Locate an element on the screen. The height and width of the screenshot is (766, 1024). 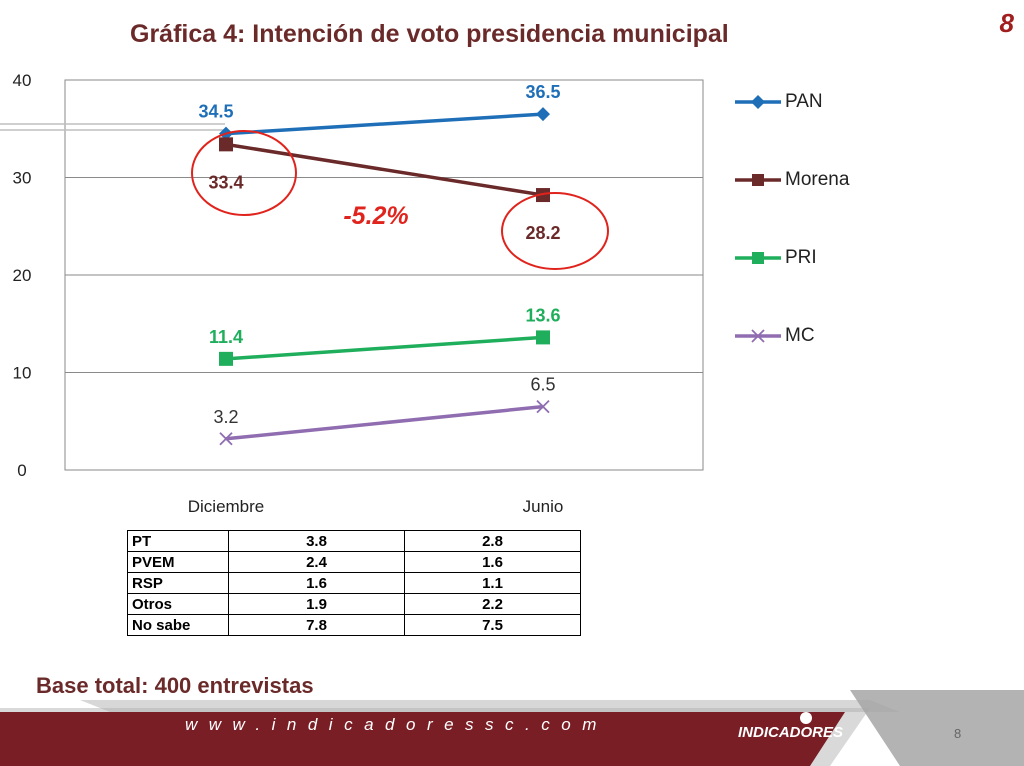
series-line-morena is located at coordinates (384, 169).